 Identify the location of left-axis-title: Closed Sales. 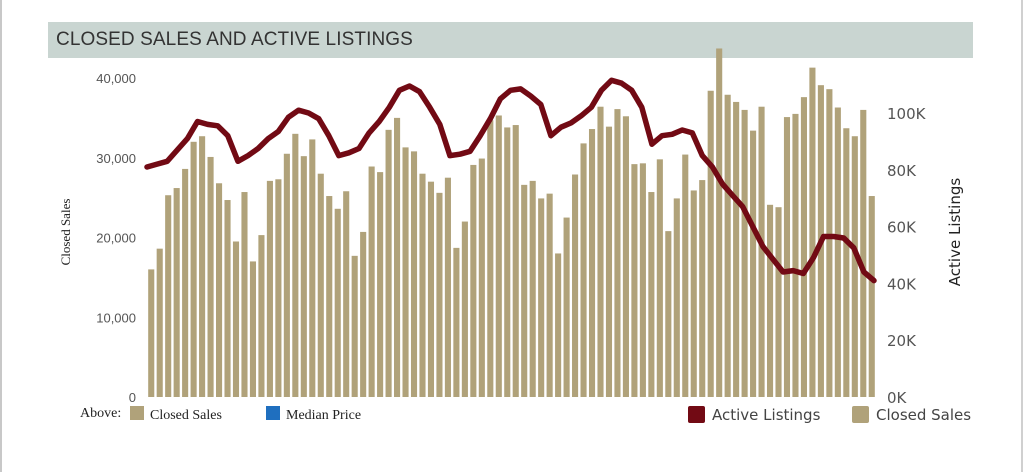
(65, 232).